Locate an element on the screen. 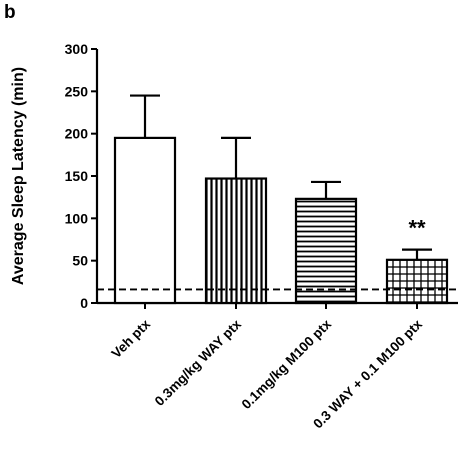  y-tick-label: 100 is located at coordinates (77, 218).